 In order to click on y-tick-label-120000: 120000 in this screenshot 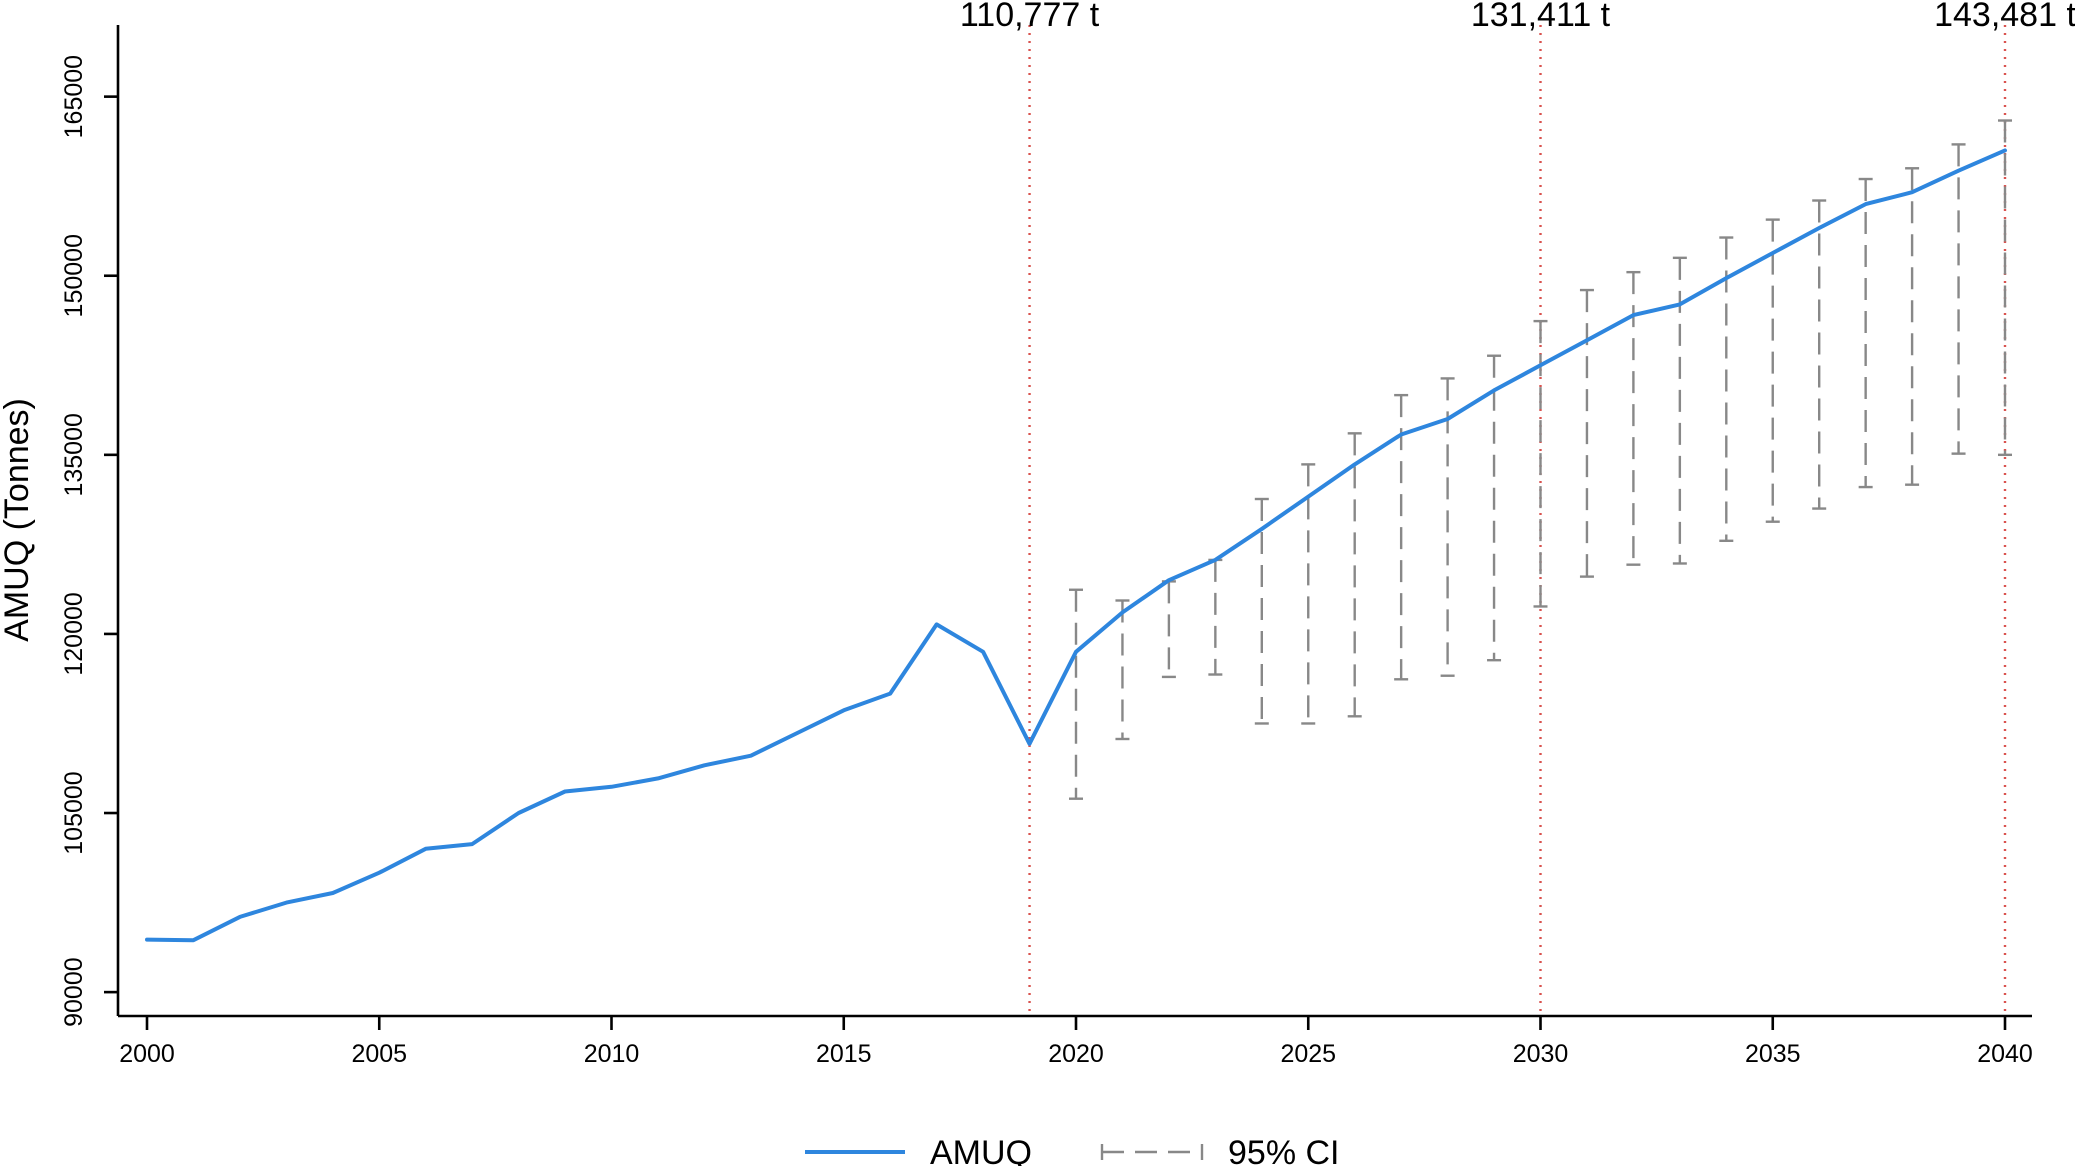, I will do `click(74, 633)`.